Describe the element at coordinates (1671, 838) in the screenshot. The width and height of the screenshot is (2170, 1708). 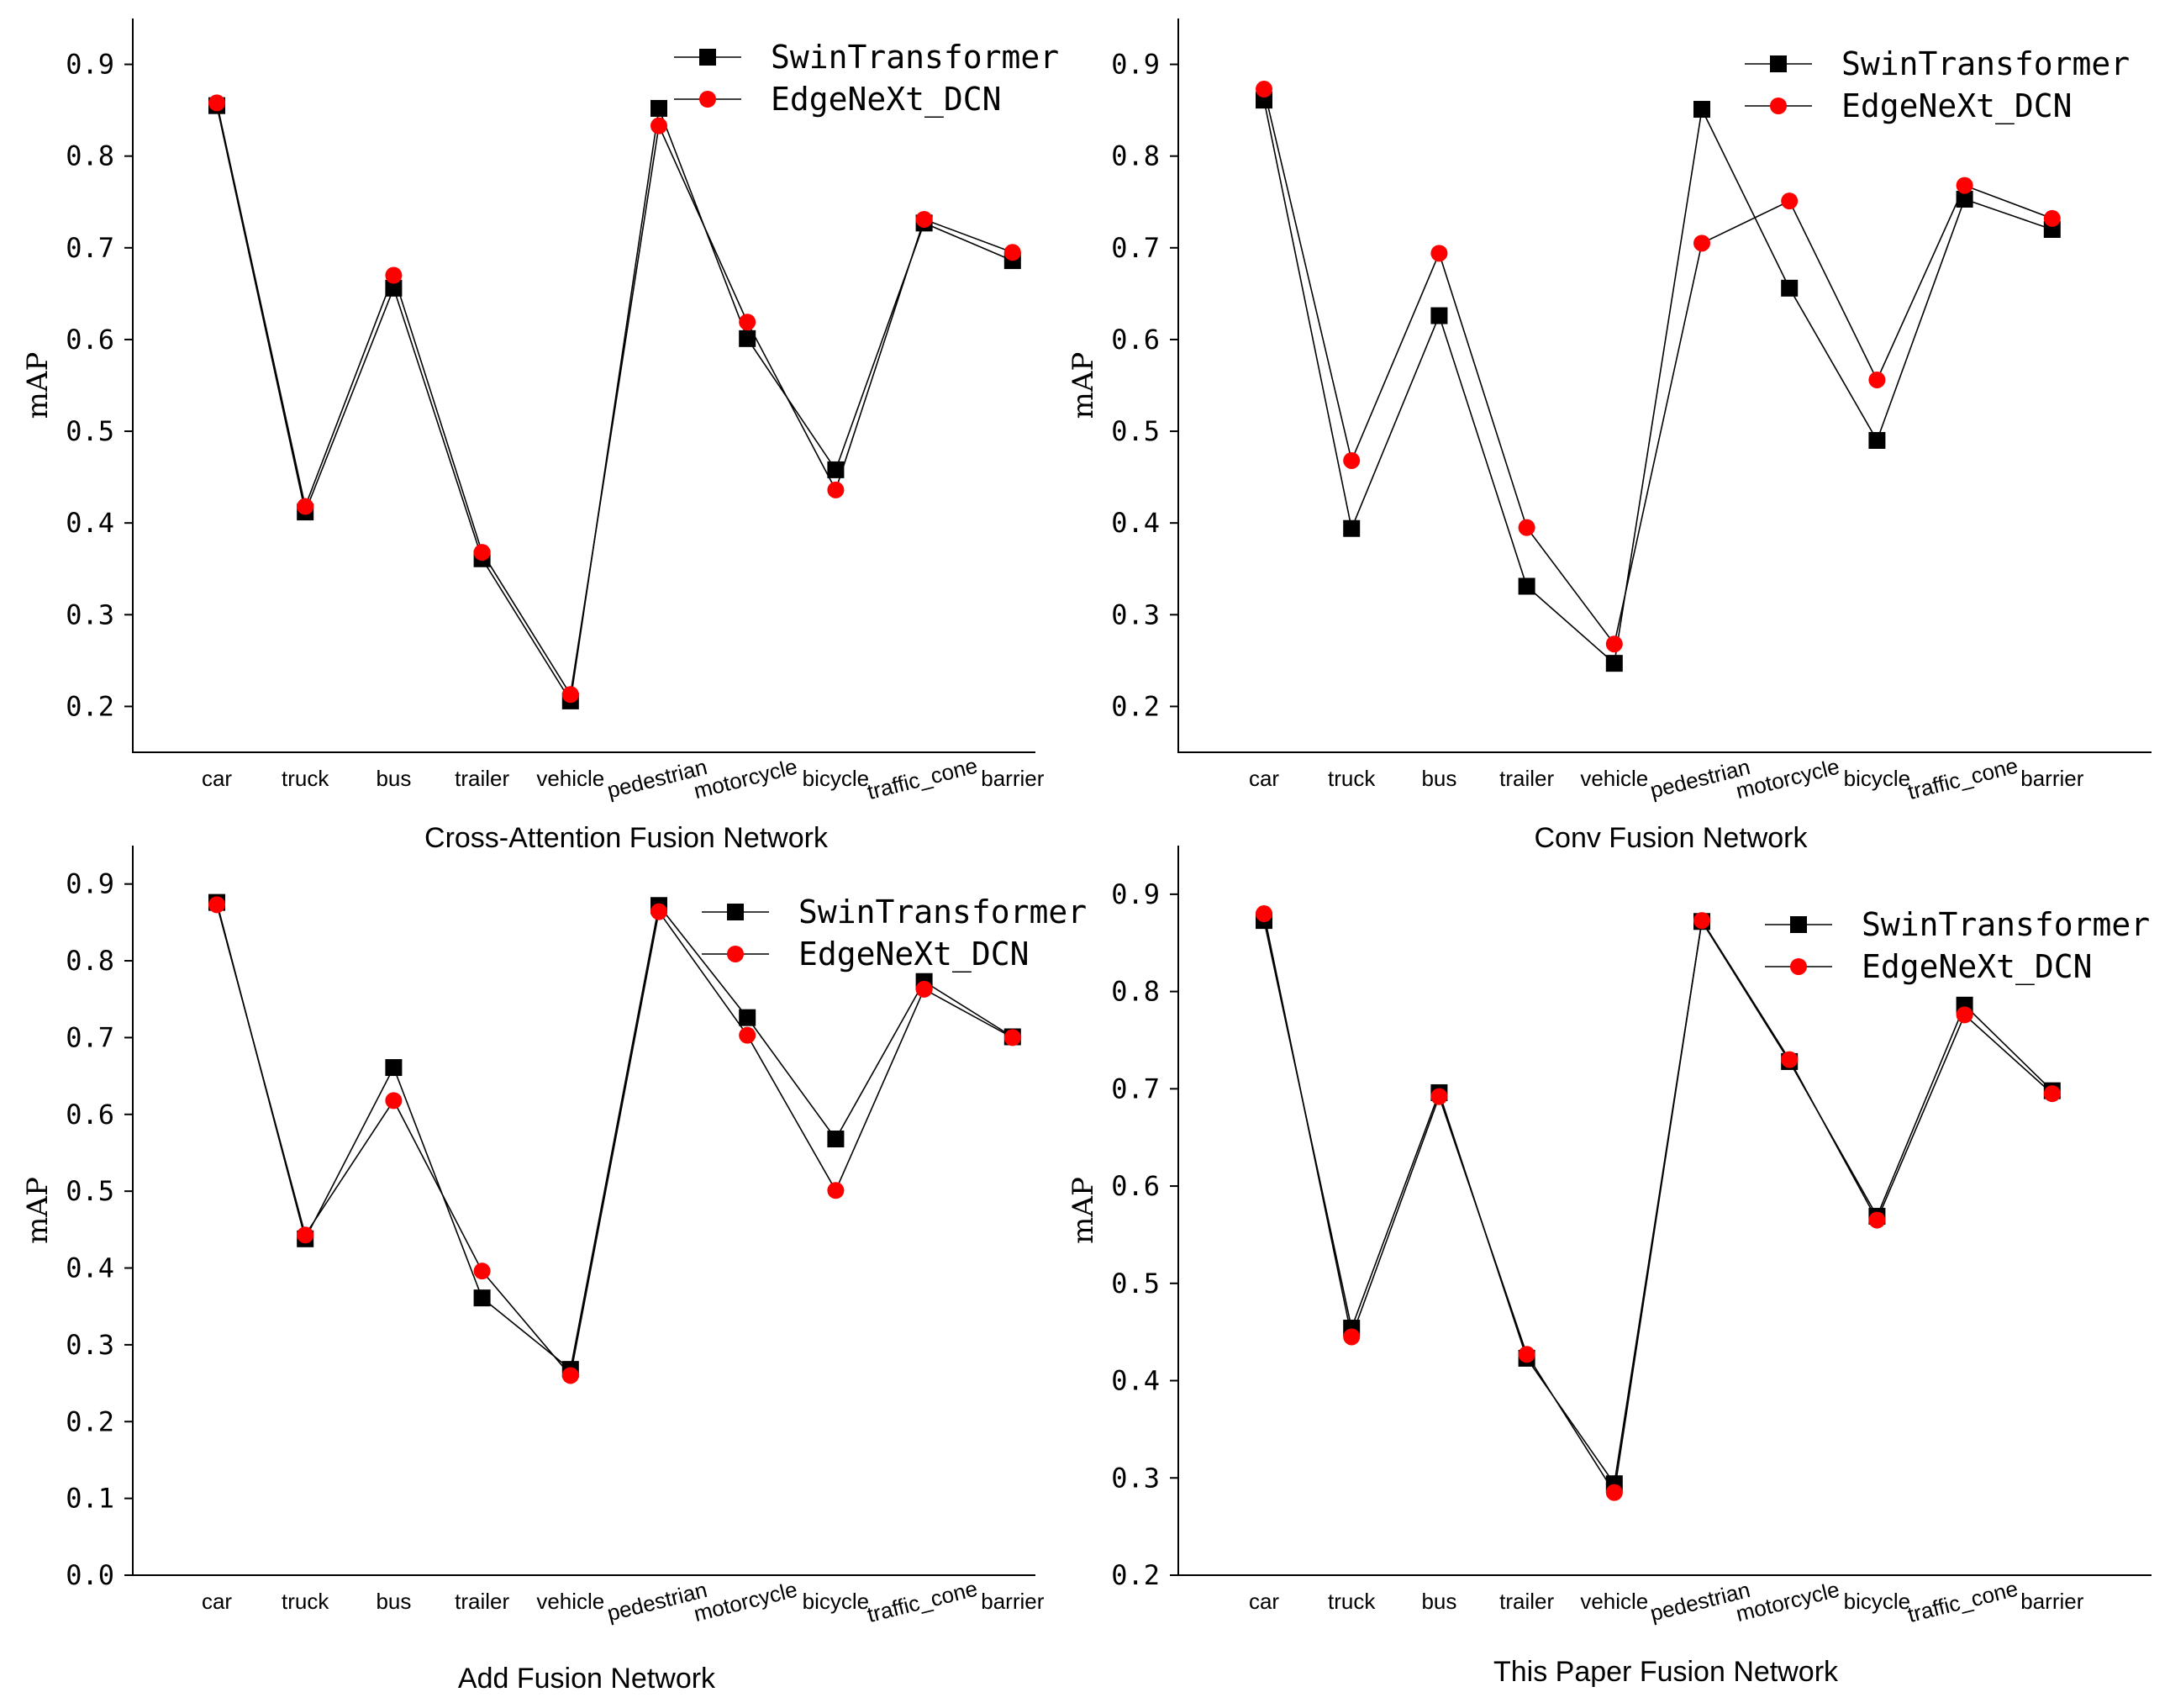
I see `chart-title: Conv Fusion Network` at that location.